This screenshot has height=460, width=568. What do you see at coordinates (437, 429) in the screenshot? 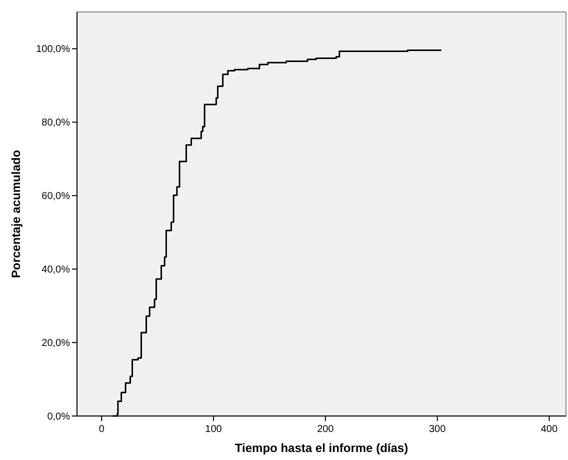
I see `x-tick-label: 300` at bounding box center [437, 429].